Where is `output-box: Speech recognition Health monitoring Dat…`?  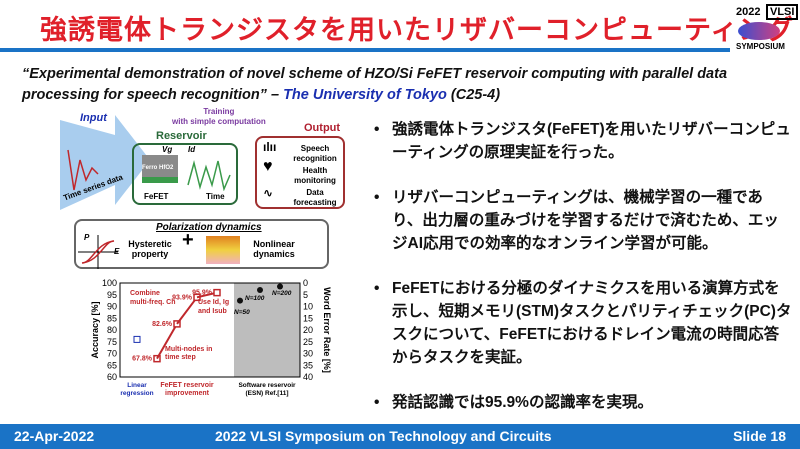 output-box: Speech recognition Health monitoring Dat… is located at coordinates (300, 172).